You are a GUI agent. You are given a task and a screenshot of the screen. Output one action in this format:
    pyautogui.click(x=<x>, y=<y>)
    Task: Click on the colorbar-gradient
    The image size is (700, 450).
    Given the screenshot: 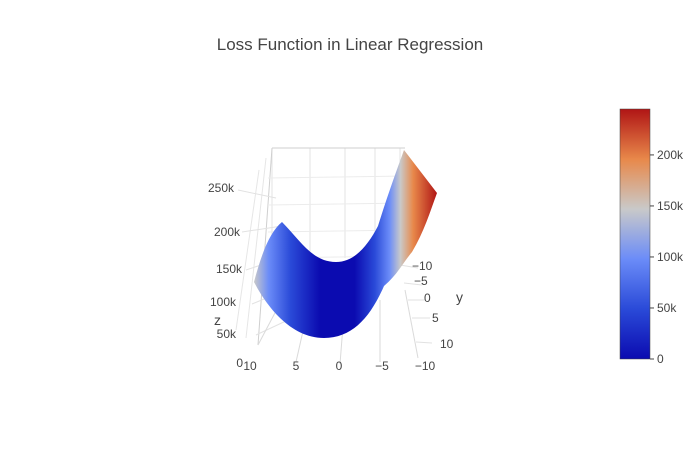 What is the action you would take?
    pyautogui.click(x=635, y=234)
    